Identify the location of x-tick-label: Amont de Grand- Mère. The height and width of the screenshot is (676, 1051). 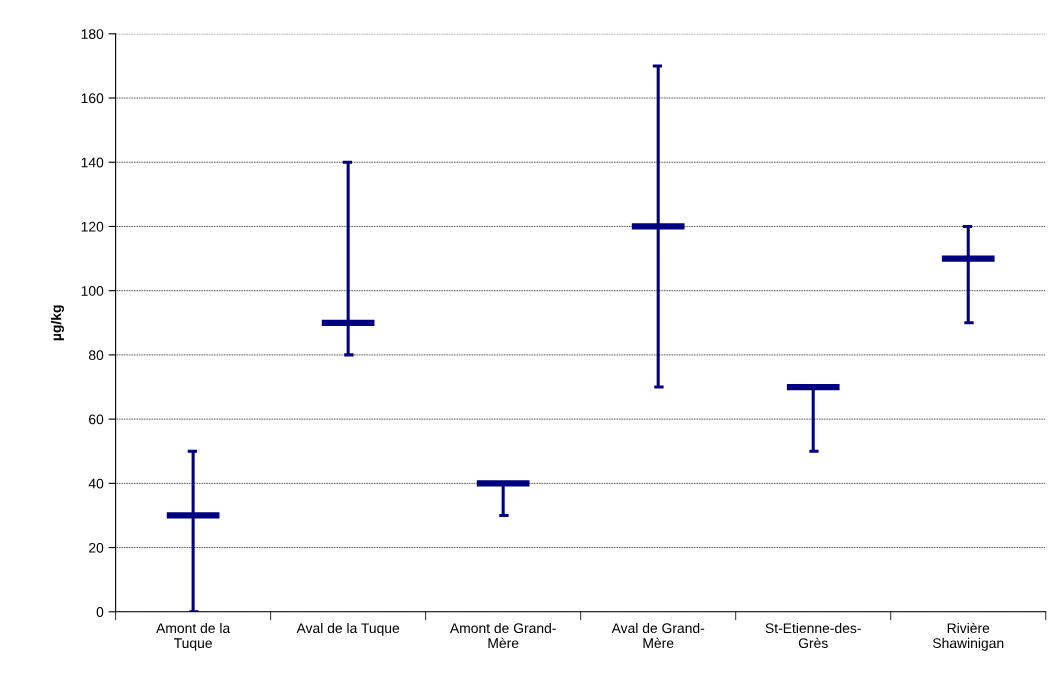
(502, 635).